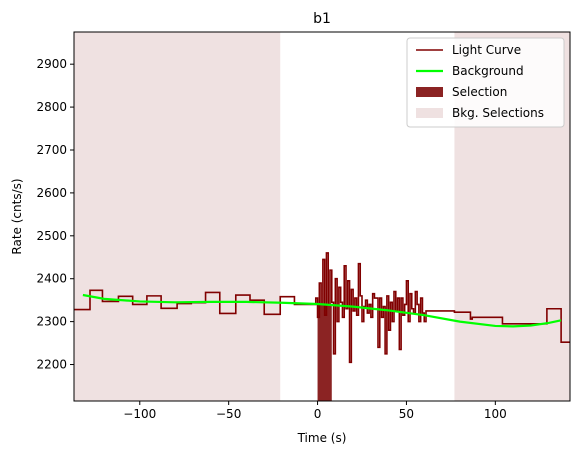 Image resolution: width=583 pixels, height=455 pixels. Describe the element at coordinates (486, 50) in the screenshot. I see `legend-entry-label: Light Curve` at that location.